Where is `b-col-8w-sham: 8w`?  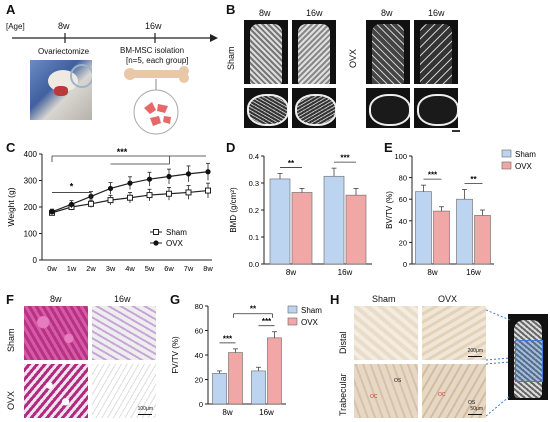
b-col-8w-sham: 8w is located at coordinates (265, 13).